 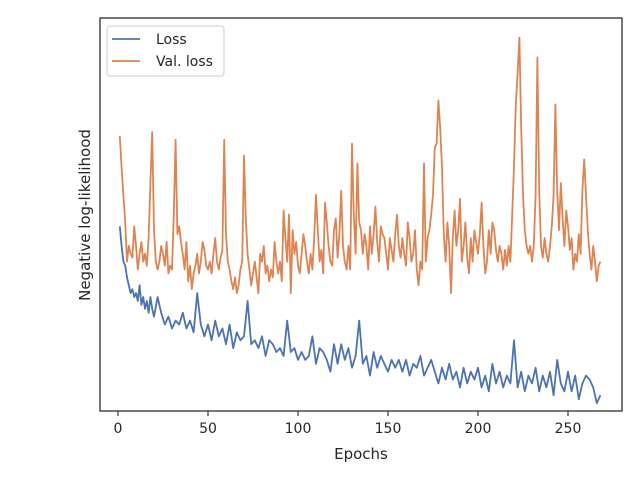 What do you see at coordinates (184, 62) in the screenshot?
I see `legend-label-val-loss: Val. loss` at bounding box center [184, 62].